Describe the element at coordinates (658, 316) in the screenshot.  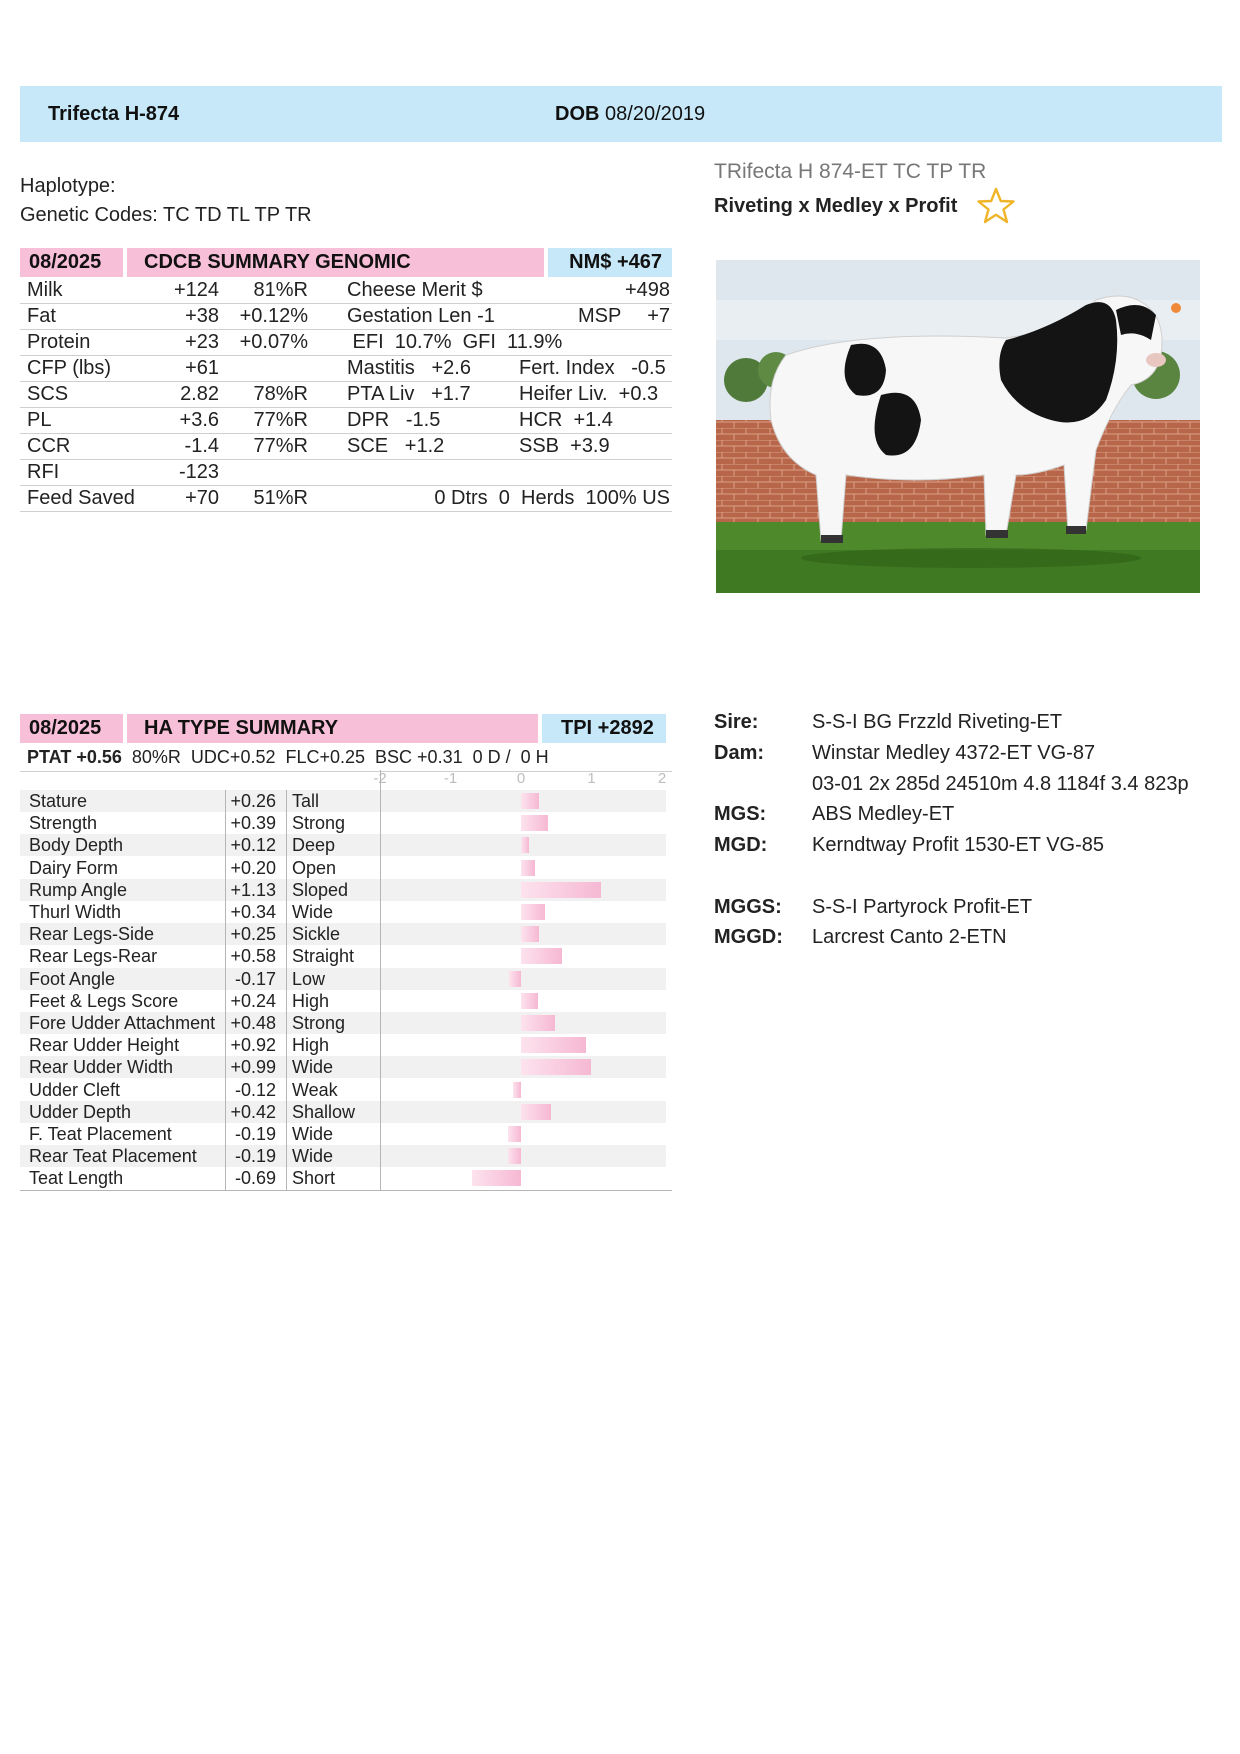
I see `secondary-trait-value: +7` at that location.